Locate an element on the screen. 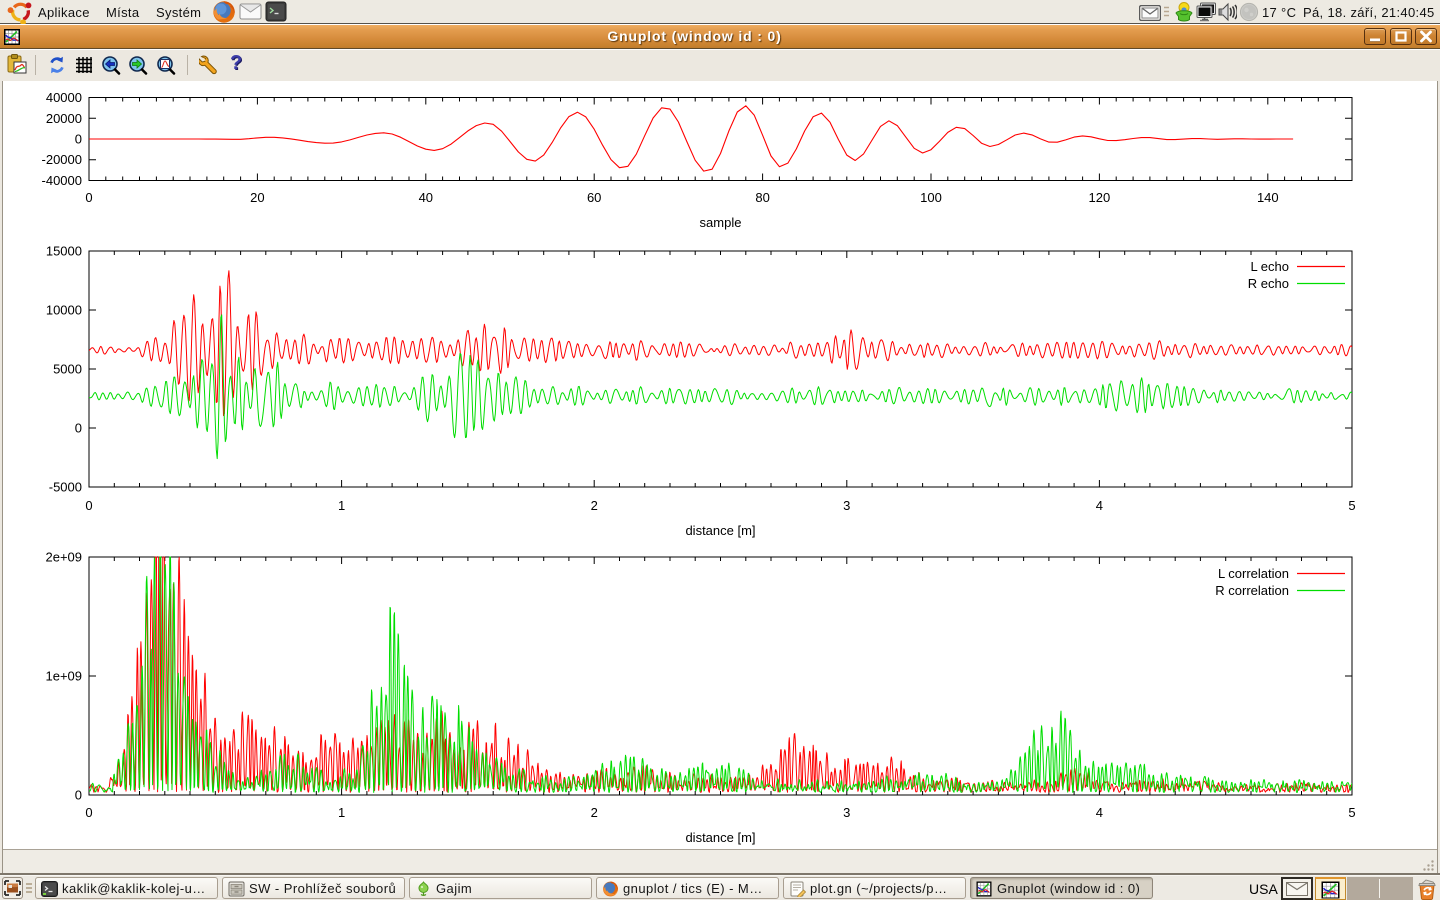 The height and width of the screenshot is (900, 1440). svg-text: R correlation is located at coordinates (1252, 590).